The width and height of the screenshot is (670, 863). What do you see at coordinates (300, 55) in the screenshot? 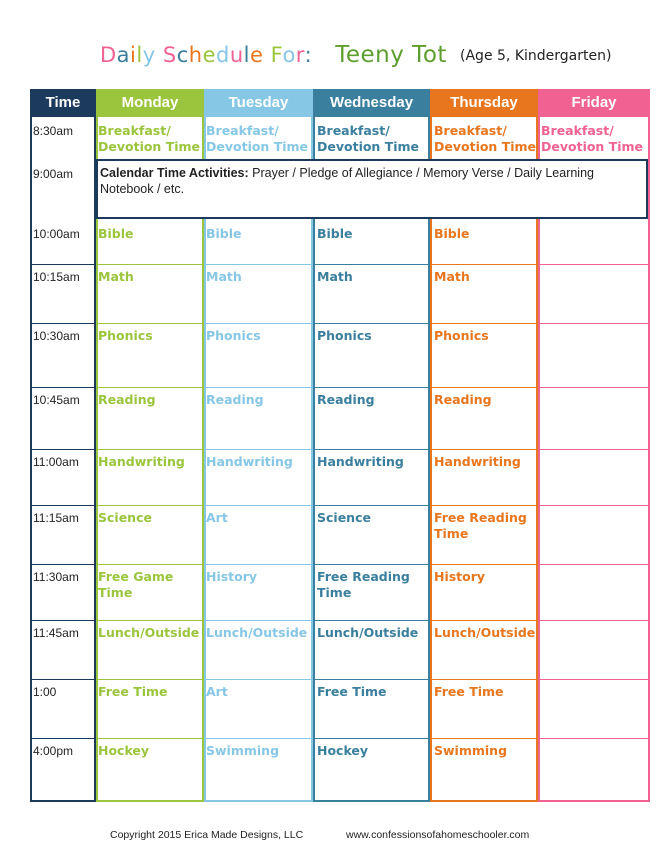
I see `title-letter: r` at bounding box center [300, 55].